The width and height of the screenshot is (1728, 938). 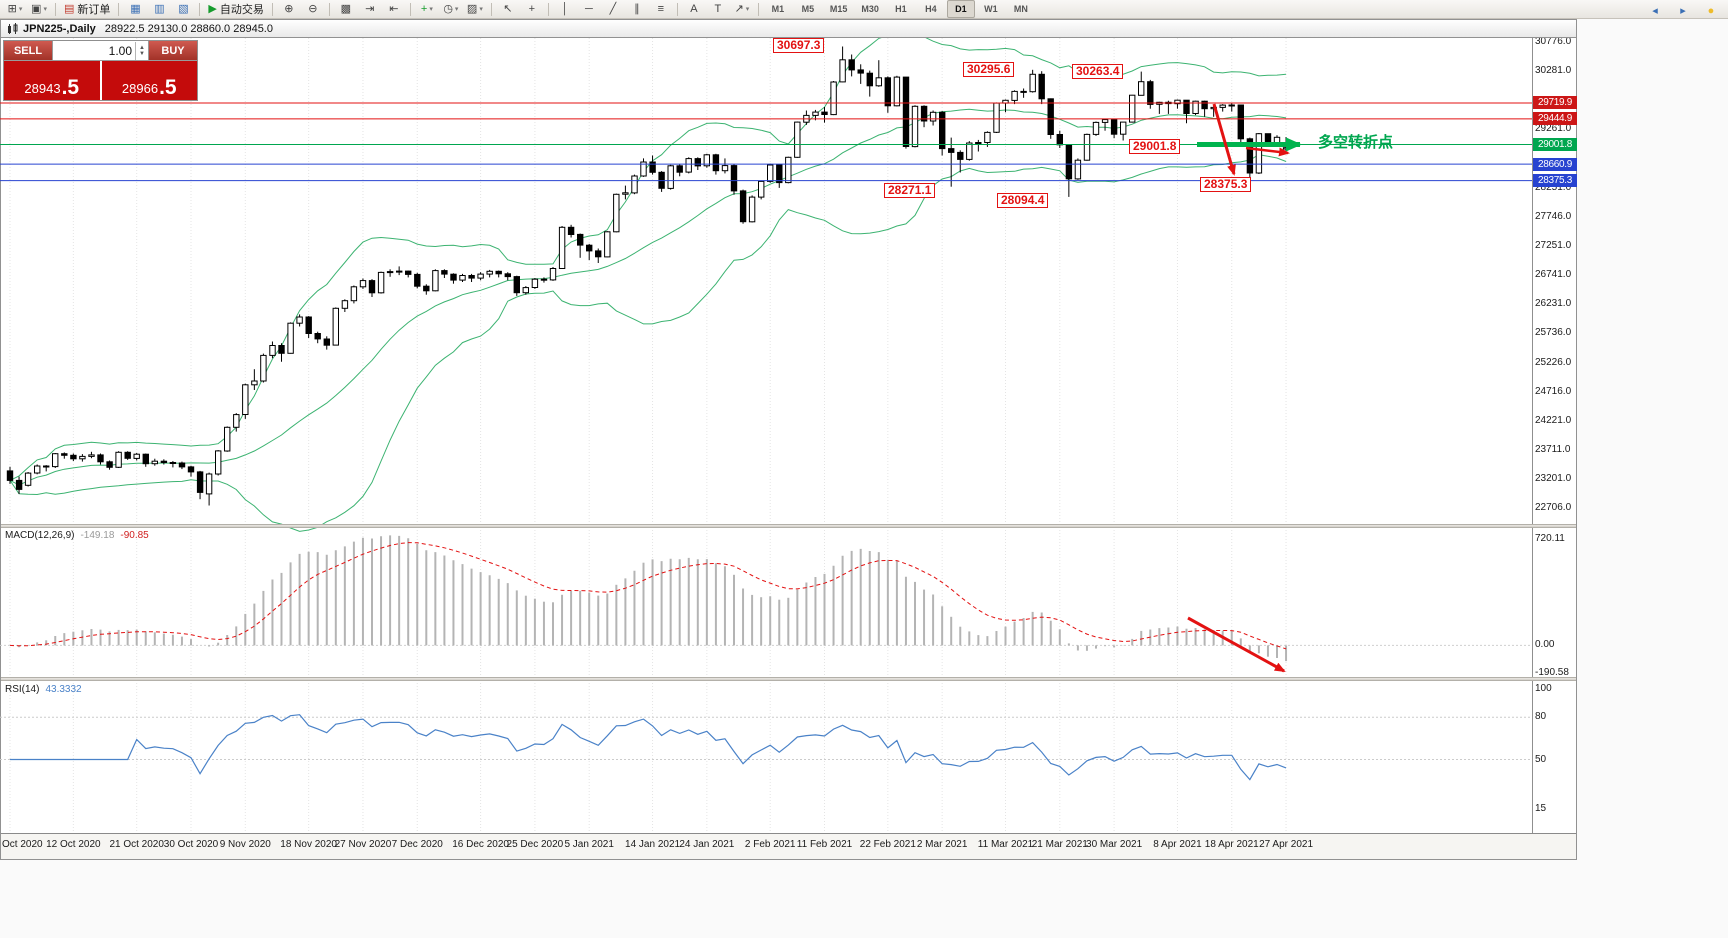 What do you see at coordinates (53, 80) in the screenshot?
I see `sell-price-display: 28943 .5` at bounding box center [53, 80].